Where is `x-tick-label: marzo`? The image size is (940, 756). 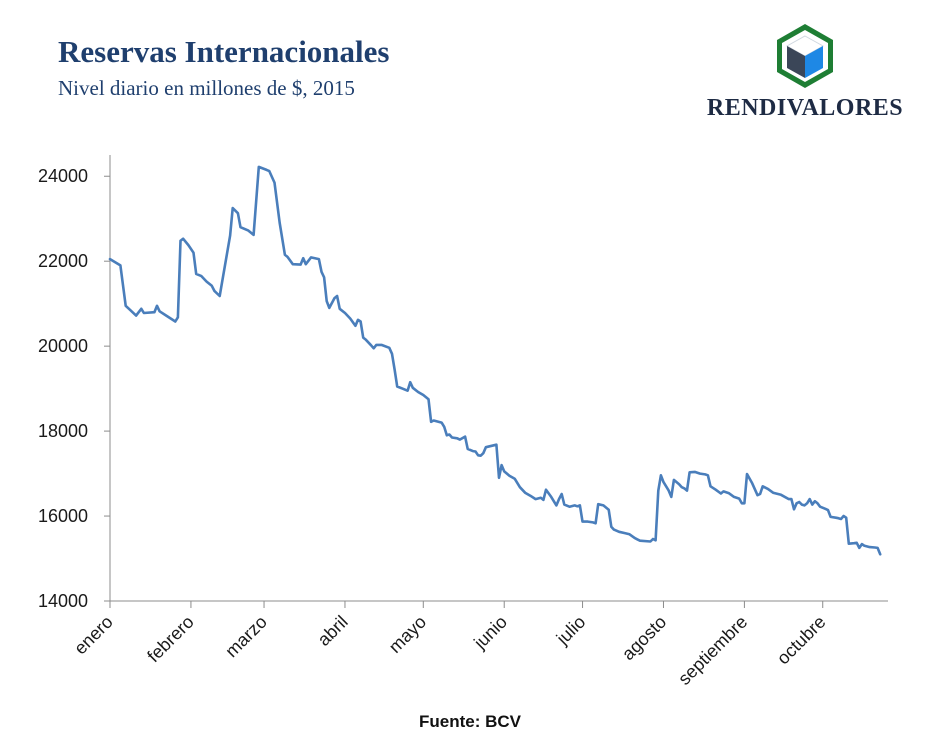 x-tick-label: marzo is located at coordinates (246, 637).